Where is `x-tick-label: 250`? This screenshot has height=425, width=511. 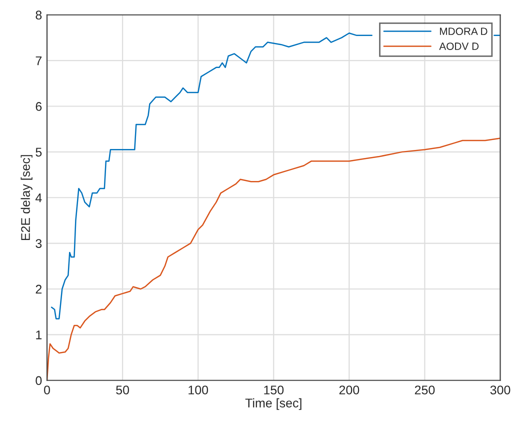 x-tick-label: 250 is located at coordinates (424, 390).